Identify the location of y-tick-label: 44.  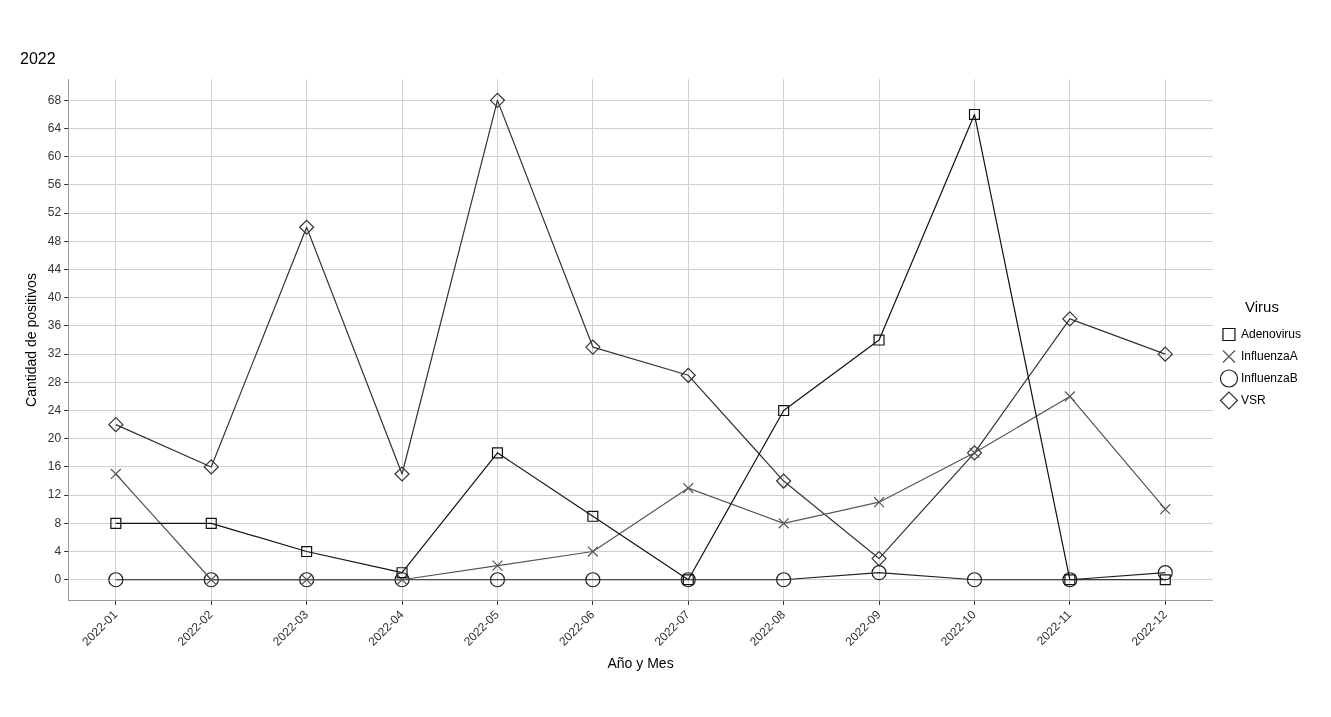
(54, 268).